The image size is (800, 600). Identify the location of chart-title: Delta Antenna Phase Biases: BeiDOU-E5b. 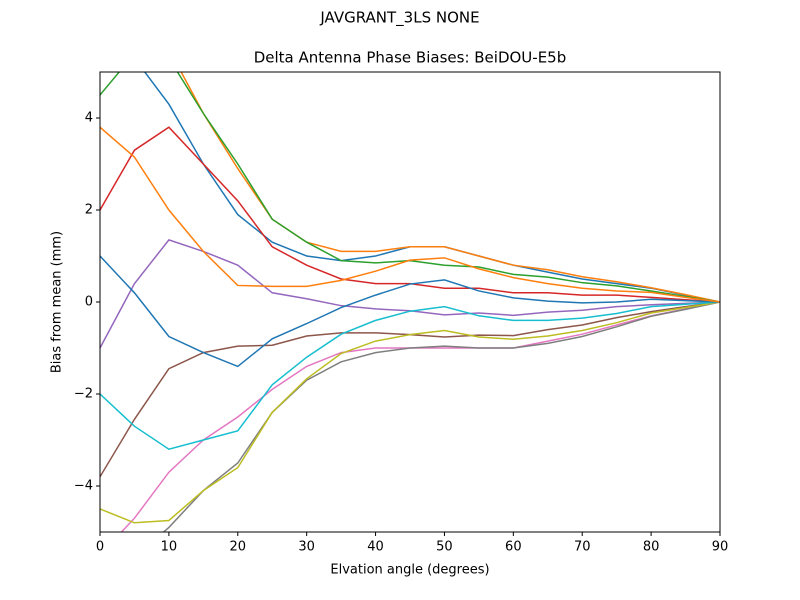
(410, 58).